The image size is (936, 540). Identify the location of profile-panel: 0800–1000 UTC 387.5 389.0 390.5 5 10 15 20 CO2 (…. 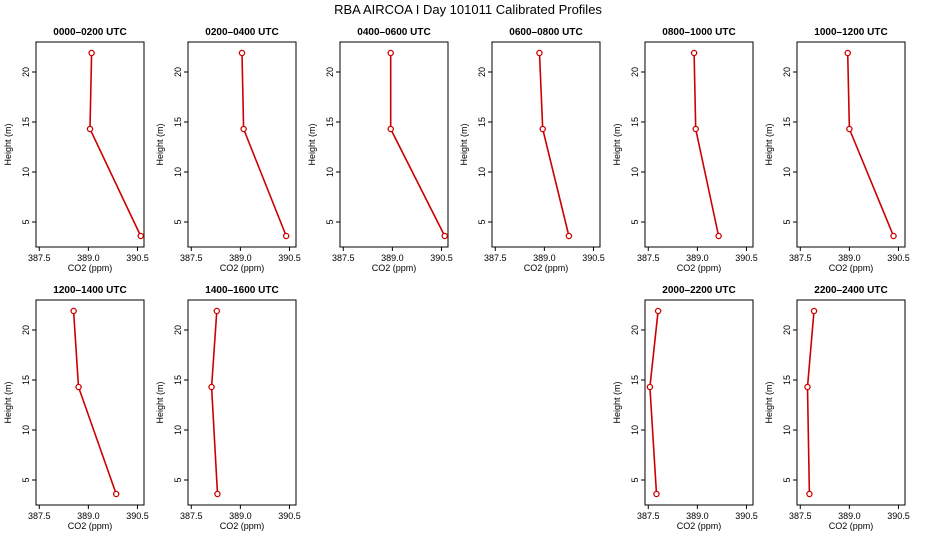
(685, 150).